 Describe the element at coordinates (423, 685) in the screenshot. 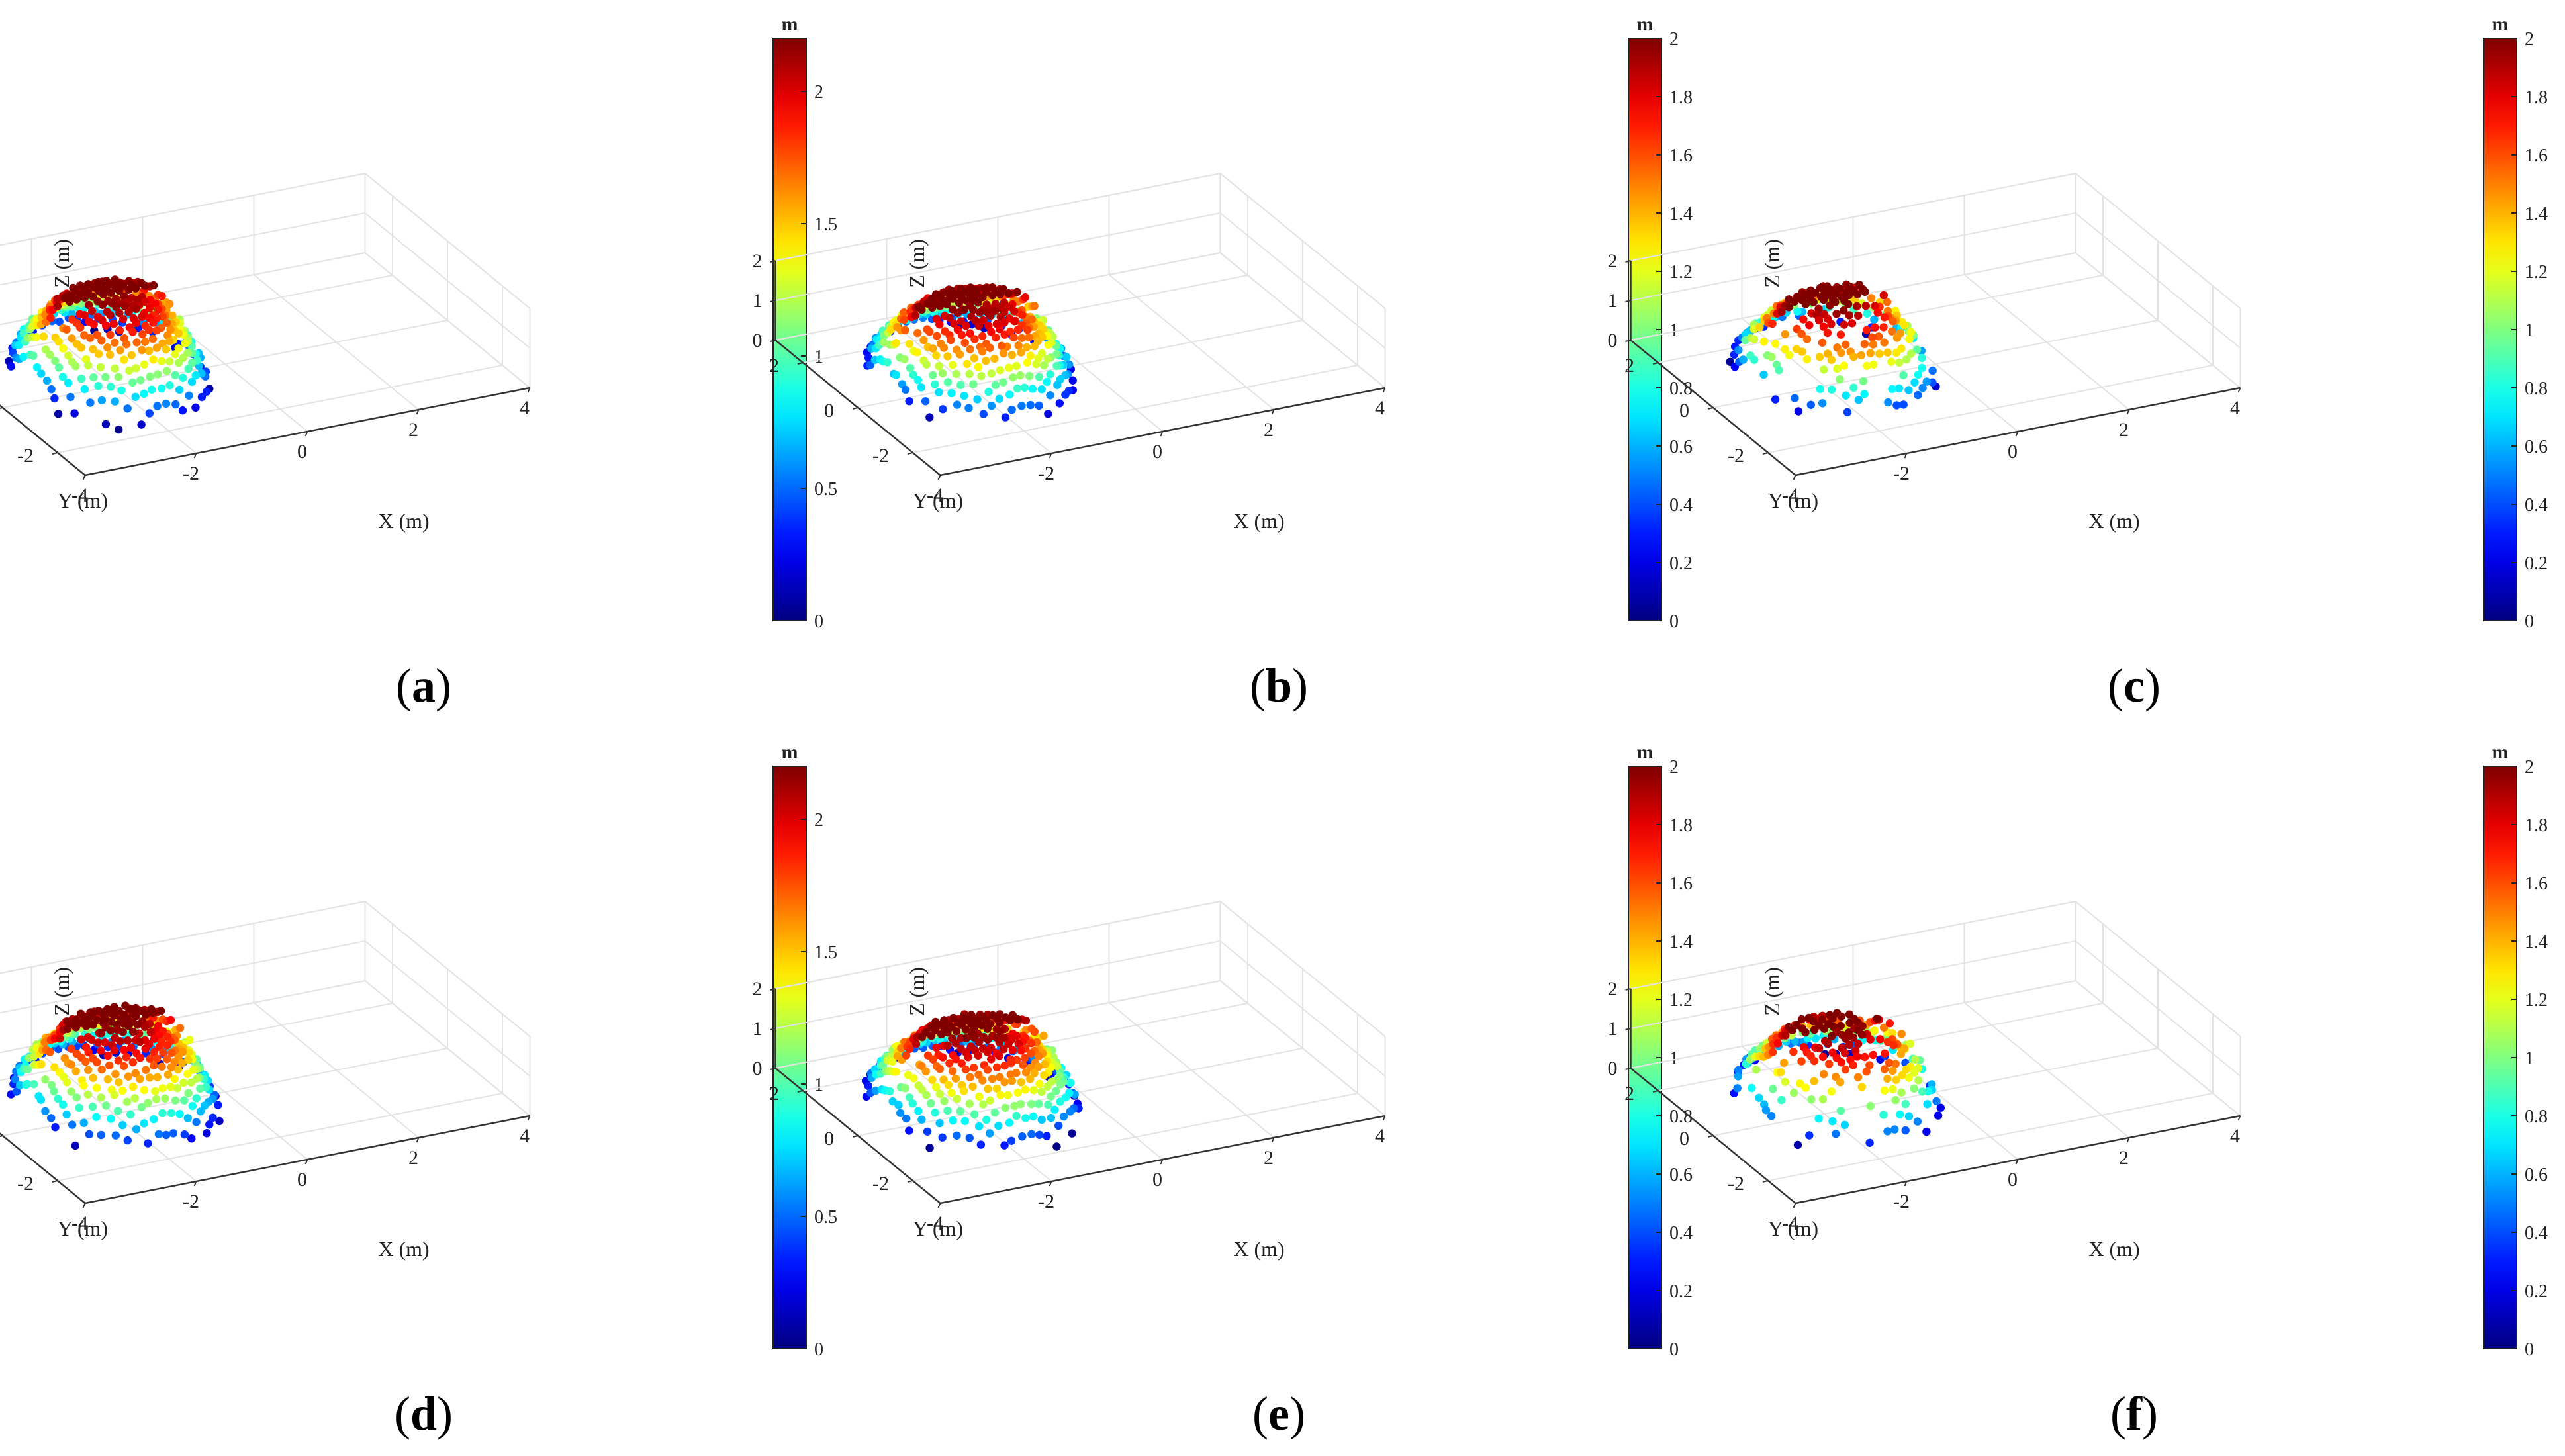

I see `subcaption-a: (a)` at that location.